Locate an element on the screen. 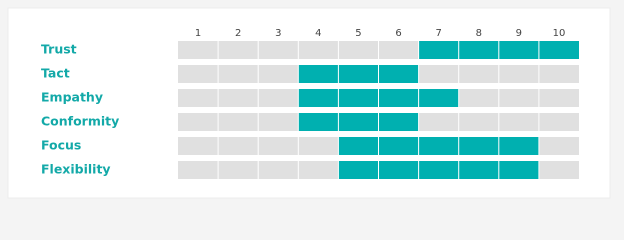 The image size is (624, 240). x-tick-label: 1 is located at coordinates (198, 33).